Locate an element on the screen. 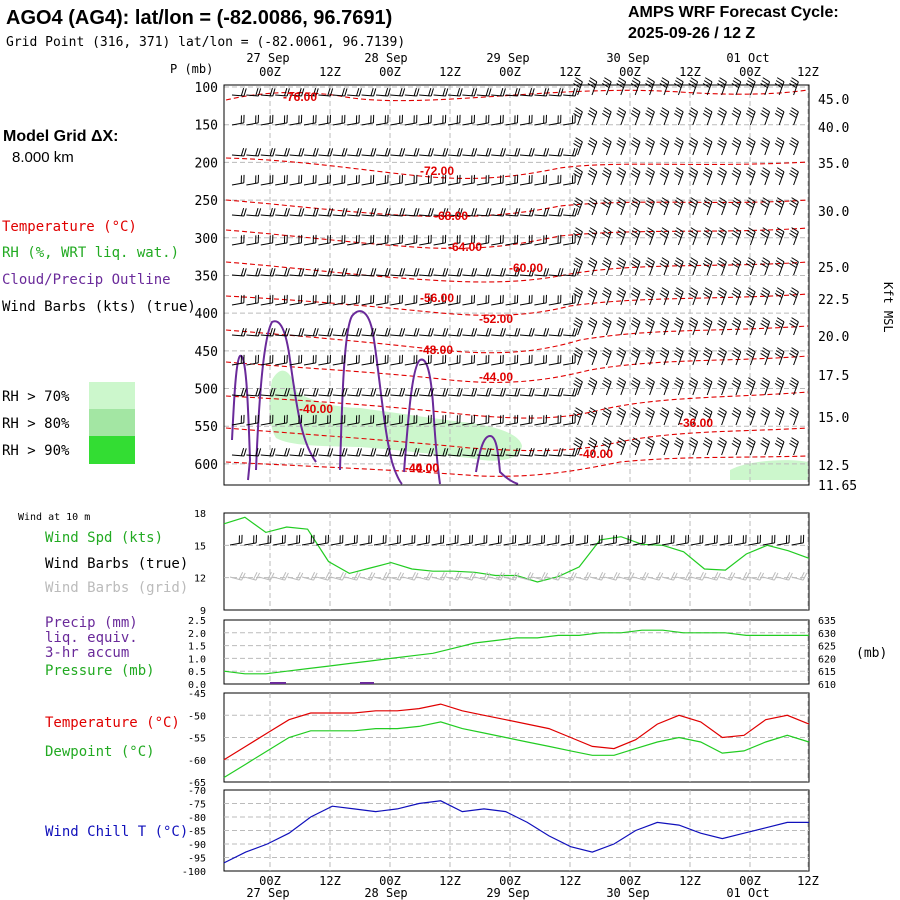  y-tick-label: 1.0 is located at coordinates (197, 659).